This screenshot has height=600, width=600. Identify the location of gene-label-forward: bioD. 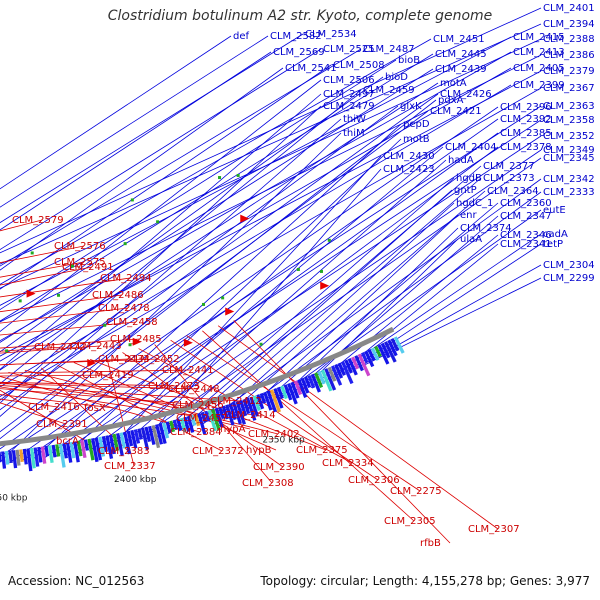
(396, 77).